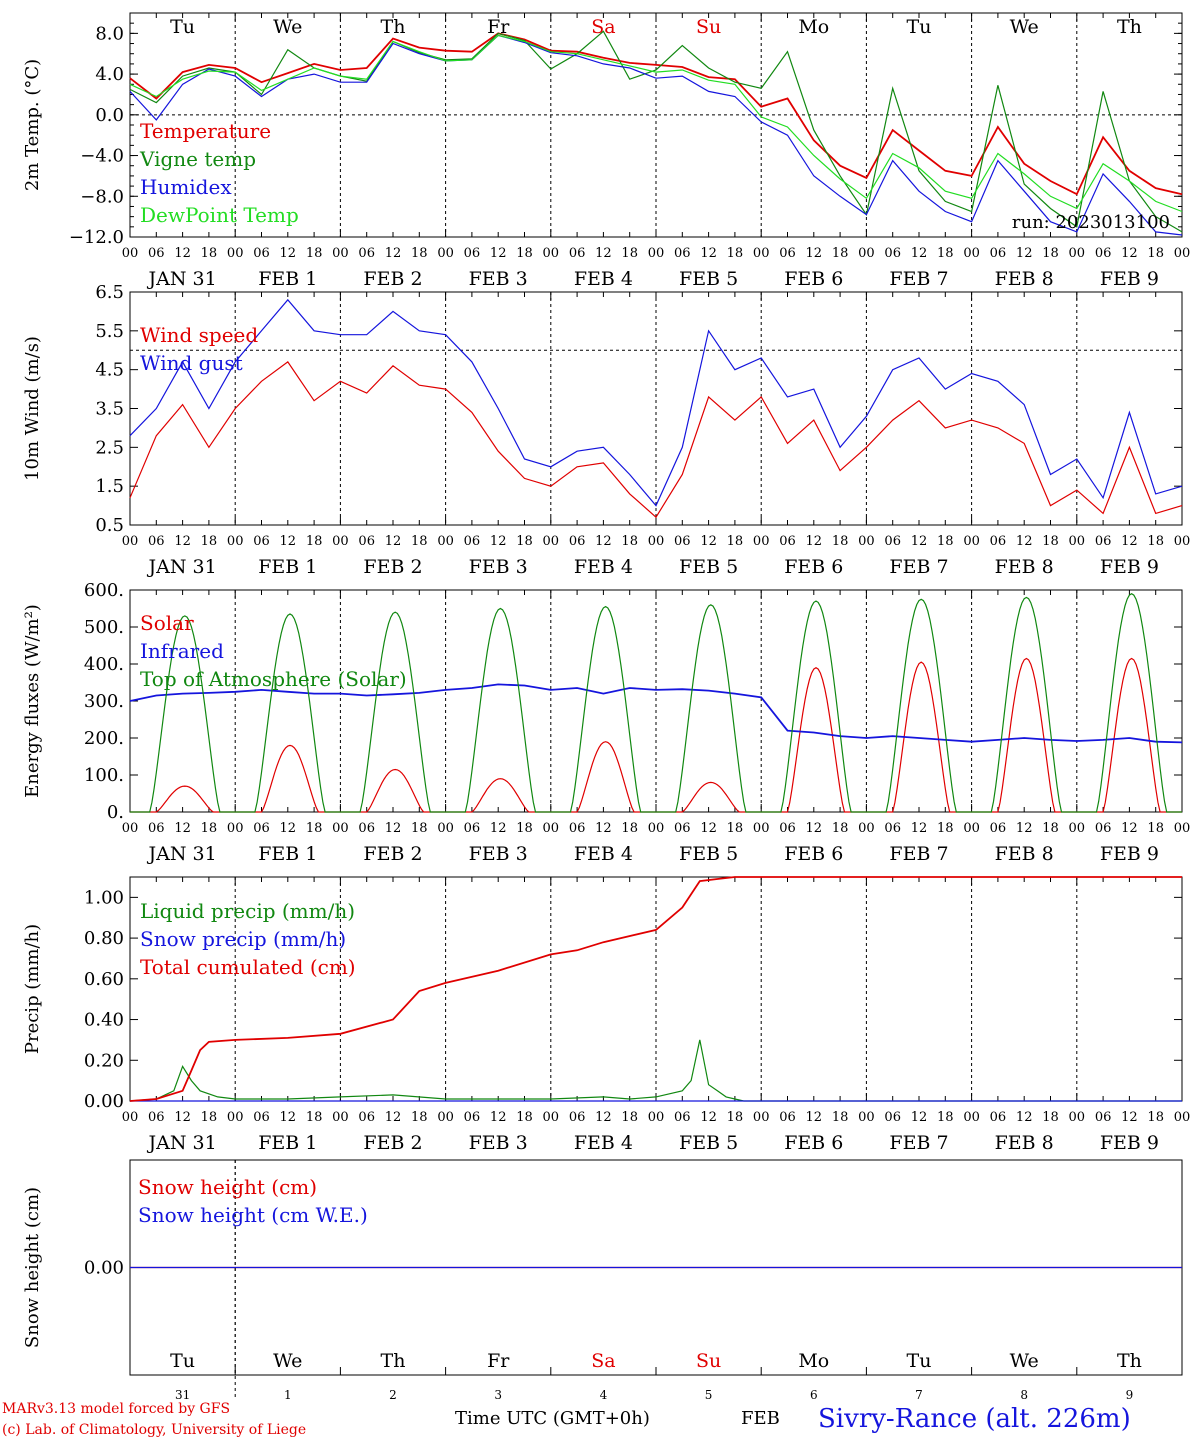 This screenshot has height=1440, width=1194. What do you see at coordinates (102, 156) in the screenshot?
I see `y-tick-label: −4.0` at bounding box center [102, 156].